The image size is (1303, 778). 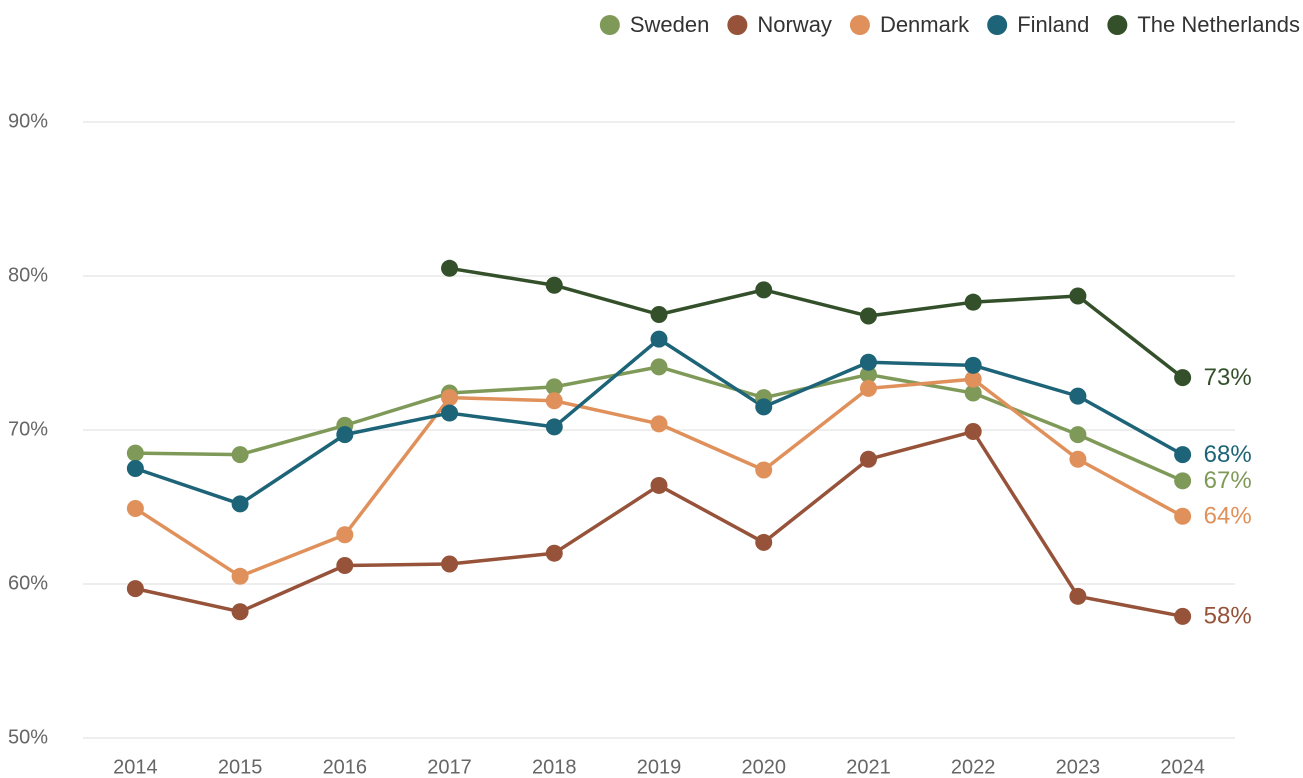 I want to click on y-tick-label: 80%, so click(x=28, y=275).